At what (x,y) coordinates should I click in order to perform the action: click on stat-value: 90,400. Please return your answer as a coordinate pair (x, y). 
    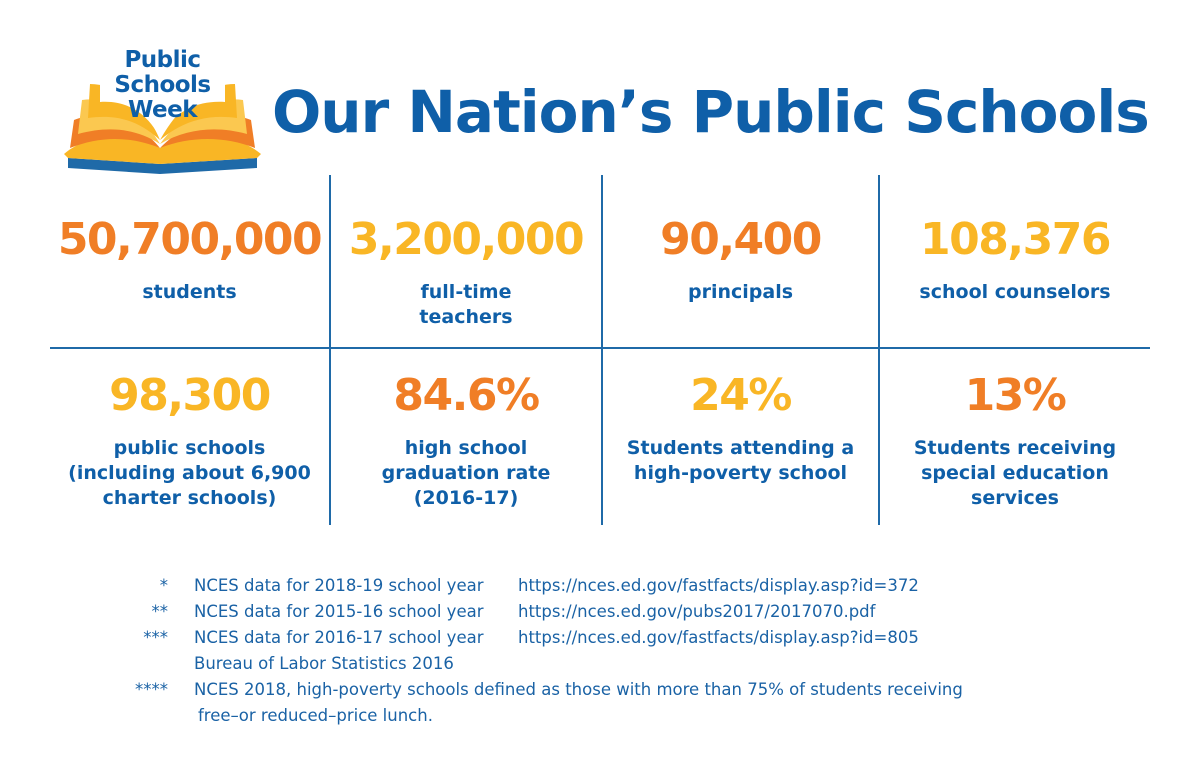
    Looking at the image, I should click on (741, 239).